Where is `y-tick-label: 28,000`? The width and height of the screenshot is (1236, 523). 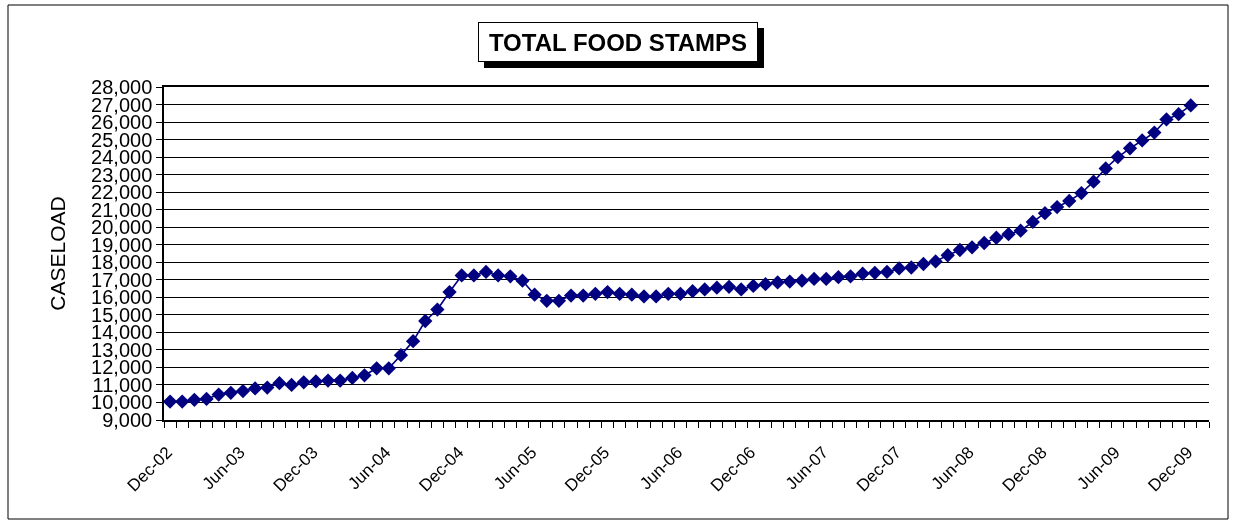
y-tick-label: 28,000 is located at coordinates (122, 87).